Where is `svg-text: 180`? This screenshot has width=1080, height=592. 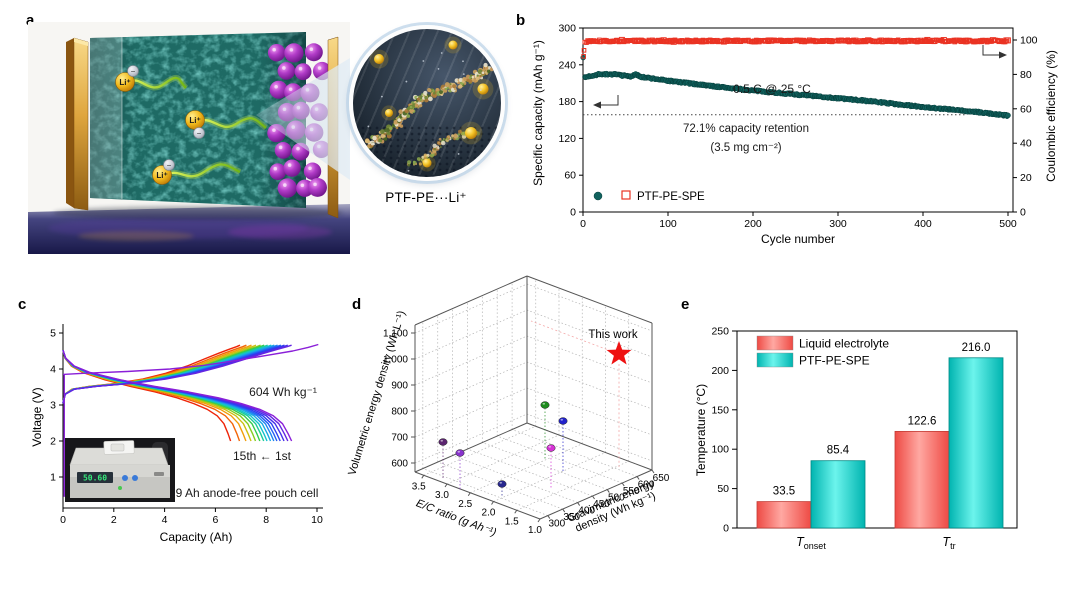 svg-text: 180 is located at coordinates (567, 102).